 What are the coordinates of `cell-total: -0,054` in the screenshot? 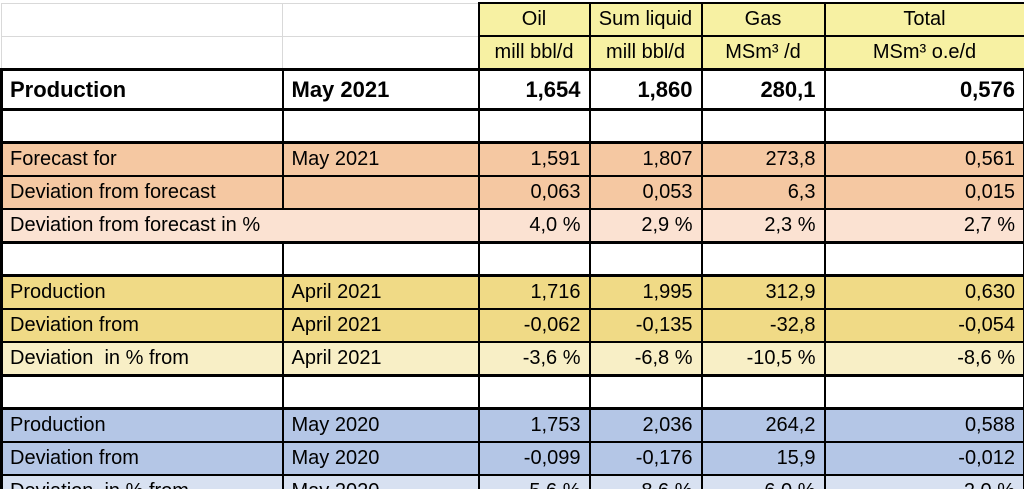 It's located at (923, 325).